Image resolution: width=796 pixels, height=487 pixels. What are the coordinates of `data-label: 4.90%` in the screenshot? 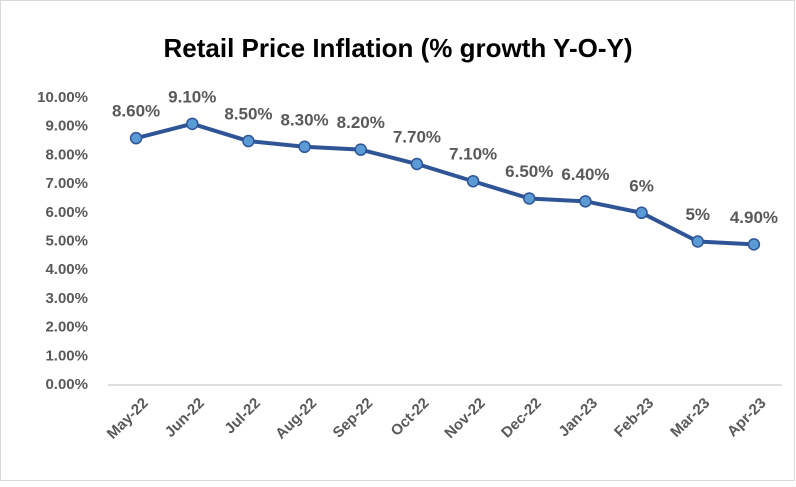 It's located at (754, 217).